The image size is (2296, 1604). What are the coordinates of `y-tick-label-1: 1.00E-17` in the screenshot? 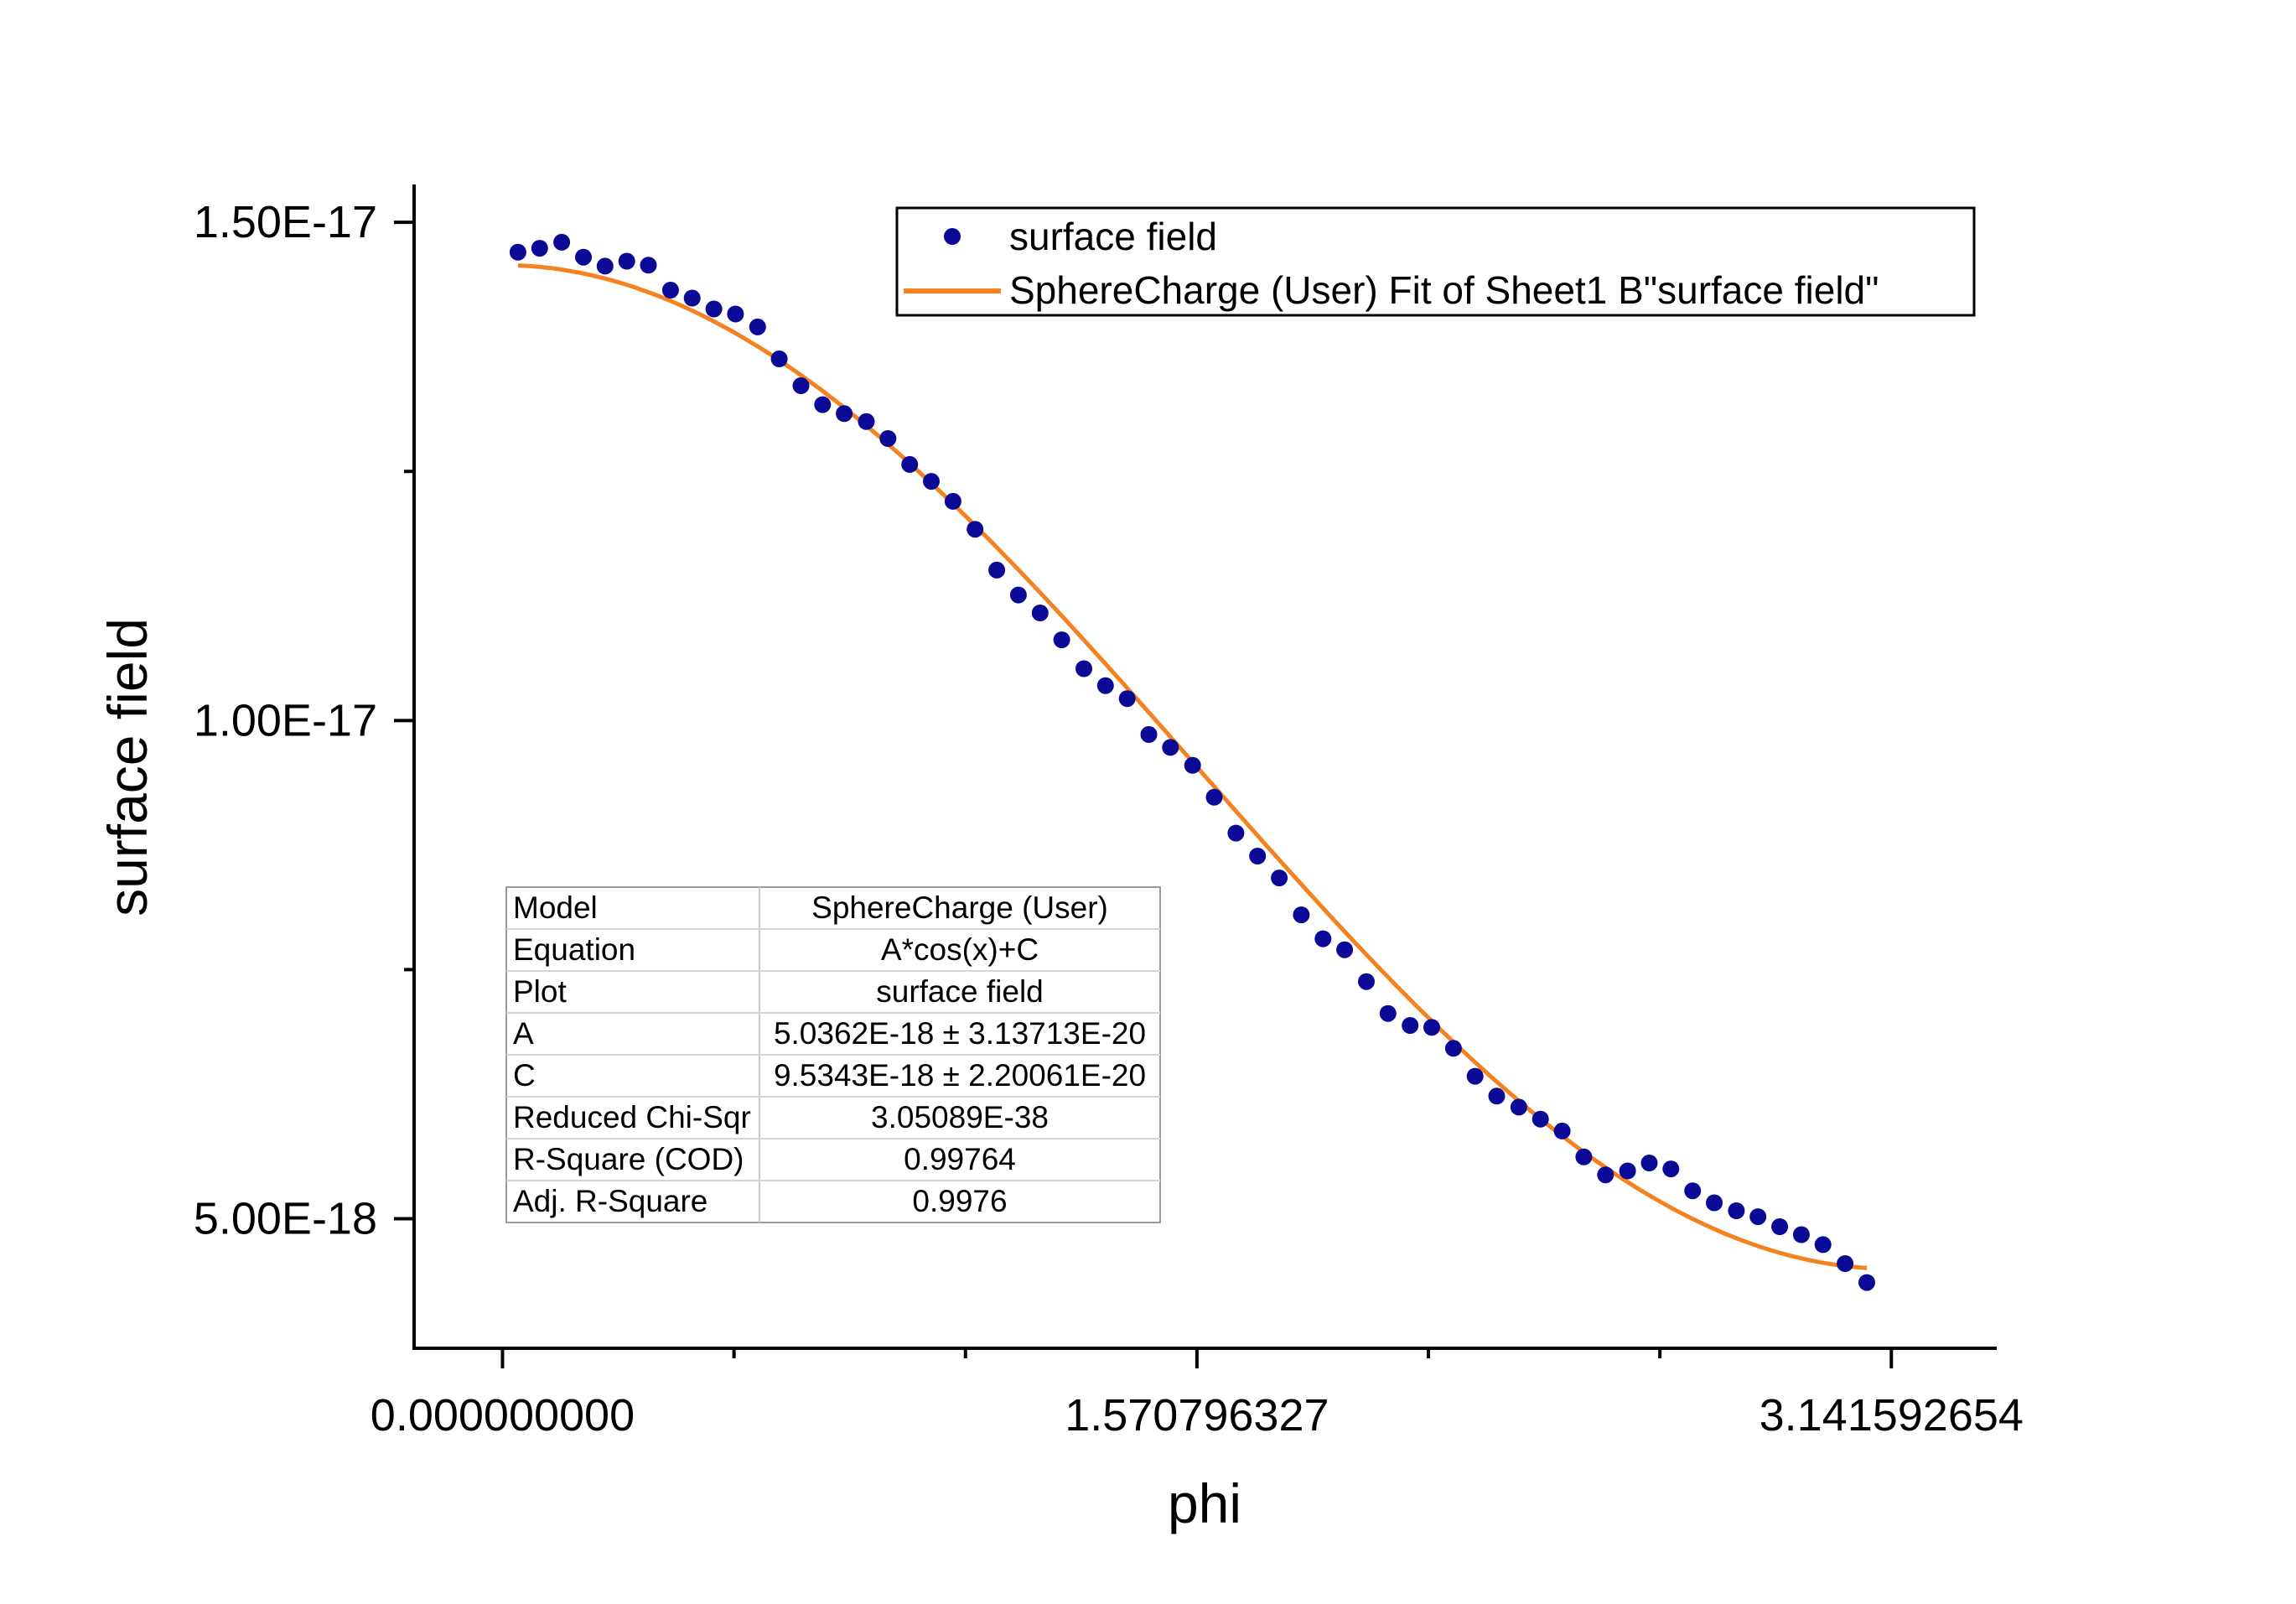 It's located at (285, 720).